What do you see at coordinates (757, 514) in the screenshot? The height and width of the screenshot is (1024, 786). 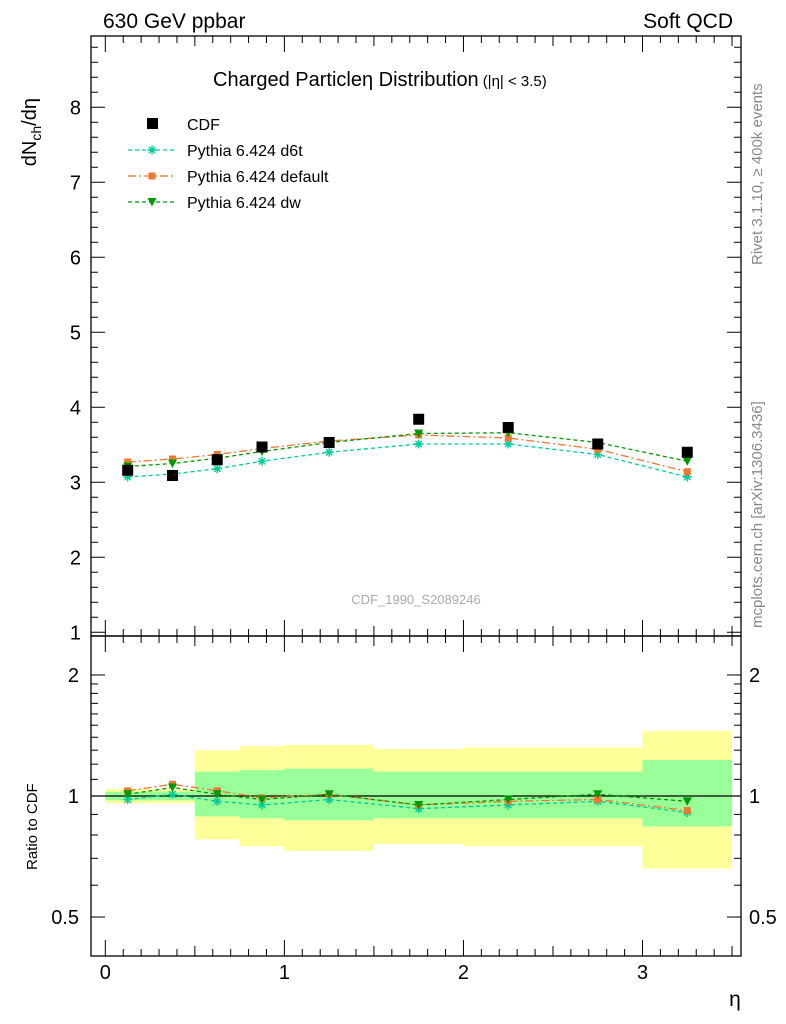 I see `mcplots-label: mcplots.cern.ch [arXiv:1306.3436]` at bounding box center [757, 514].